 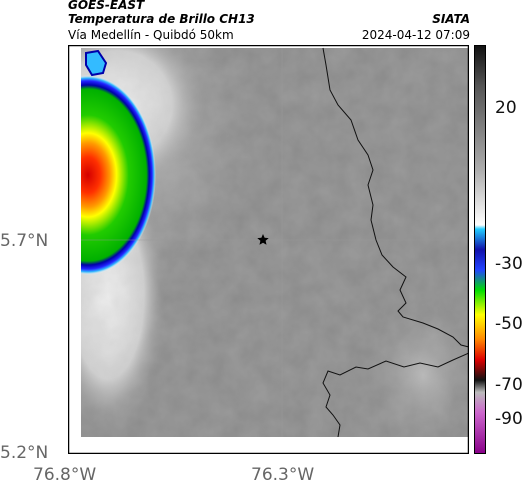 I want to click on colorbar-tick-label: -50, so click(x=509, y=324).